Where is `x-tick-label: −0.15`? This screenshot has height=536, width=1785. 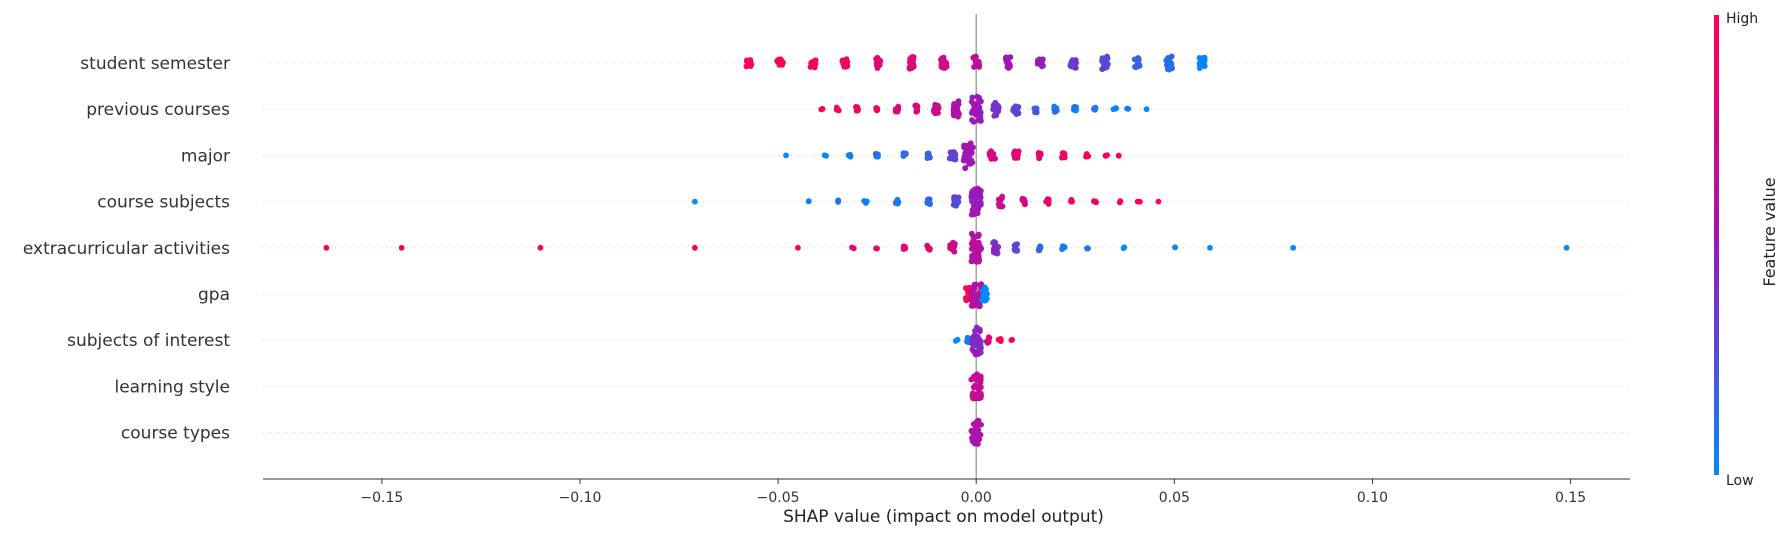 x-tick-label: −0.15 is located at coordinates (381, 498).